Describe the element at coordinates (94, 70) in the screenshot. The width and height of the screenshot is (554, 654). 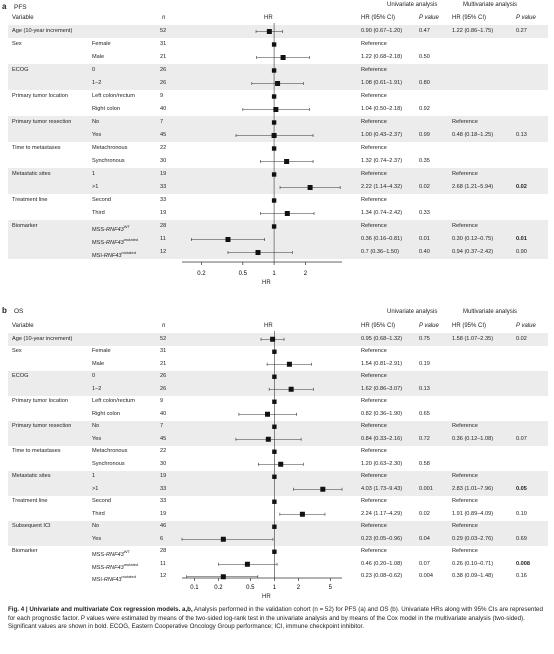
I see `level-label: 0` at that location.